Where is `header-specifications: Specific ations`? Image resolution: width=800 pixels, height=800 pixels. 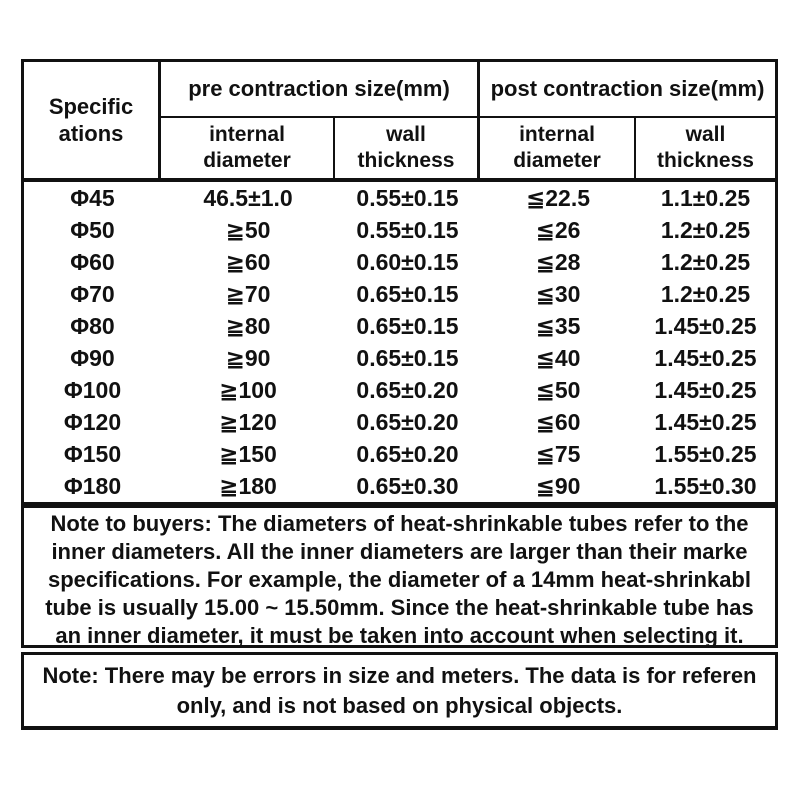 header-specifications: Specific ations is located at coordinates (92, 120).